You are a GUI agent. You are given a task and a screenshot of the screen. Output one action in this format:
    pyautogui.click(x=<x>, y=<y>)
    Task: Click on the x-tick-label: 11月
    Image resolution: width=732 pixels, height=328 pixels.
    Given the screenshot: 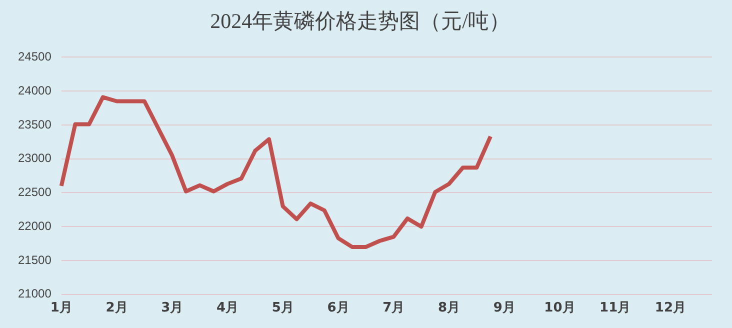 What is the action you would take?
    pyautogui.click(x=615, y=308)
    